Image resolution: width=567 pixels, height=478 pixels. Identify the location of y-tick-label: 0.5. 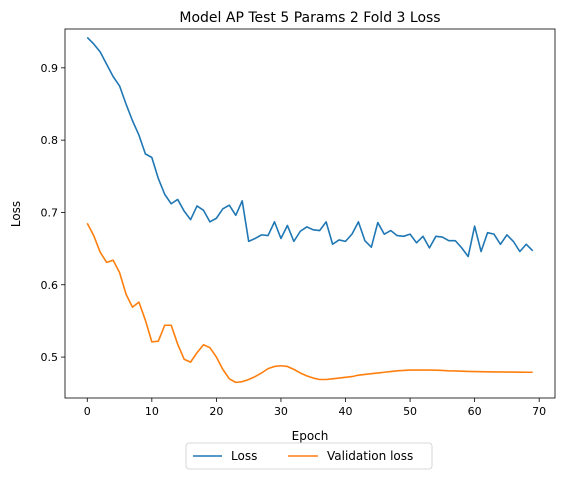
(50, 357).